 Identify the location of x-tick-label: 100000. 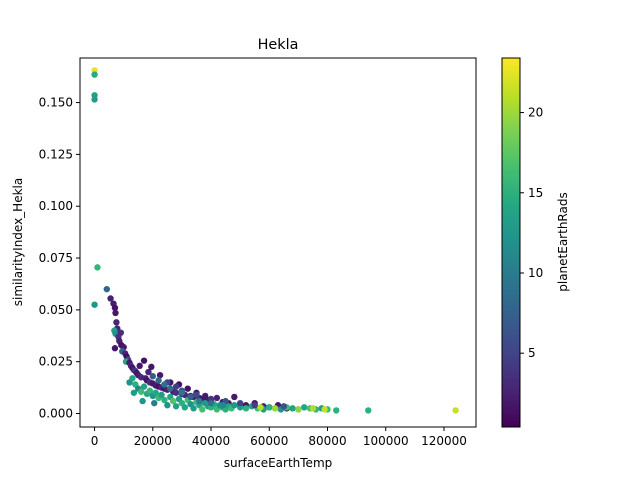
(386, 441).